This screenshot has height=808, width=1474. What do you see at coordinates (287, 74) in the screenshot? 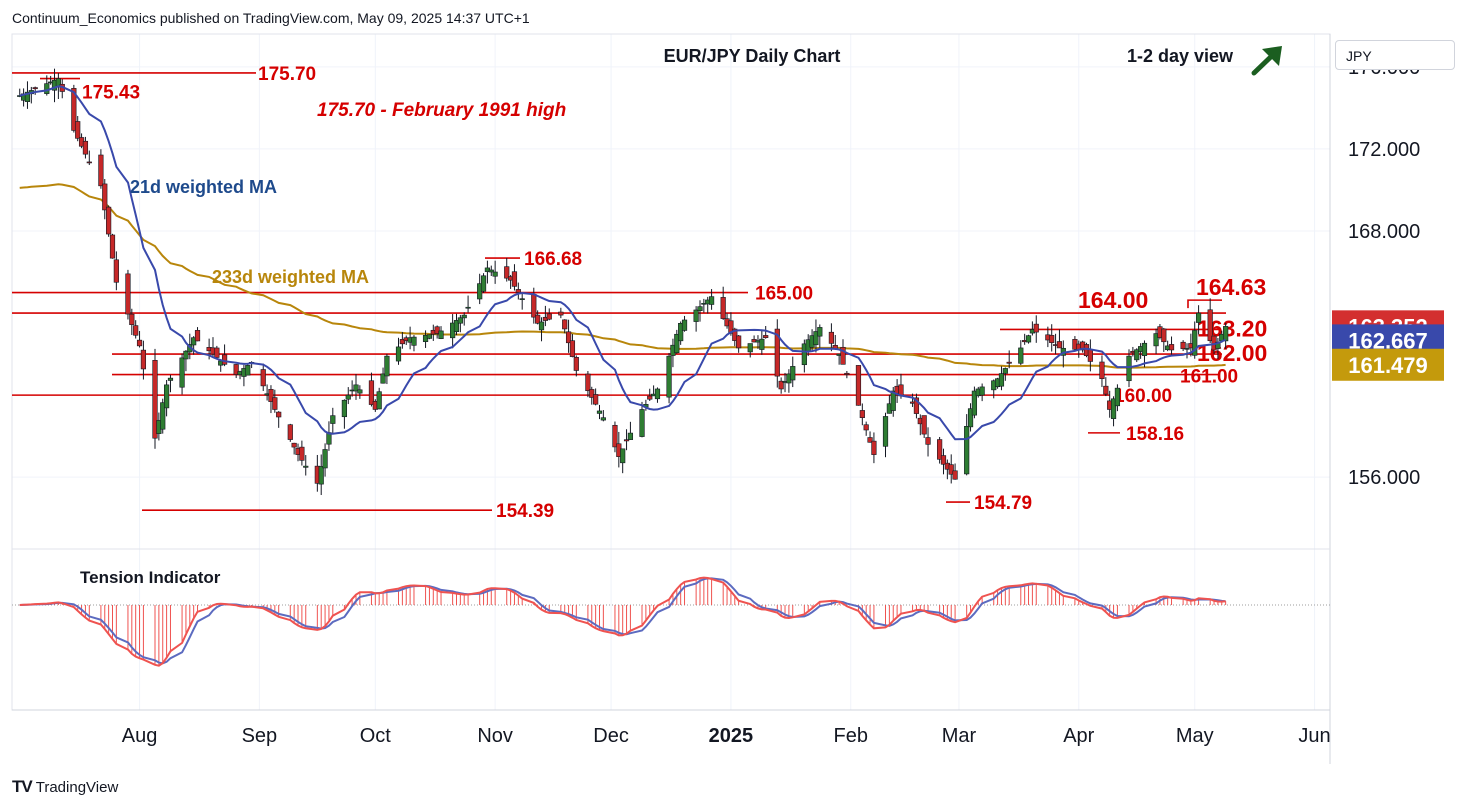
I see `level-label: 175.70` at bounding box center [287, 74].